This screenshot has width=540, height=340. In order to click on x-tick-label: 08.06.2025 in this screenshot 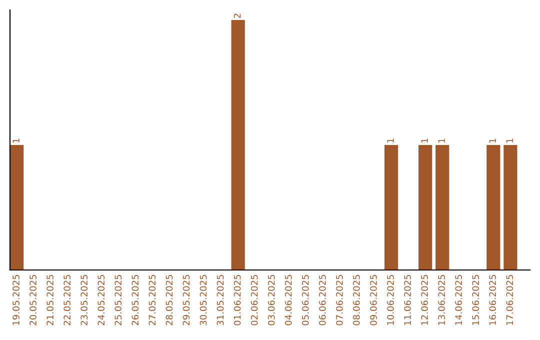, I will do `click(356, 300)`.